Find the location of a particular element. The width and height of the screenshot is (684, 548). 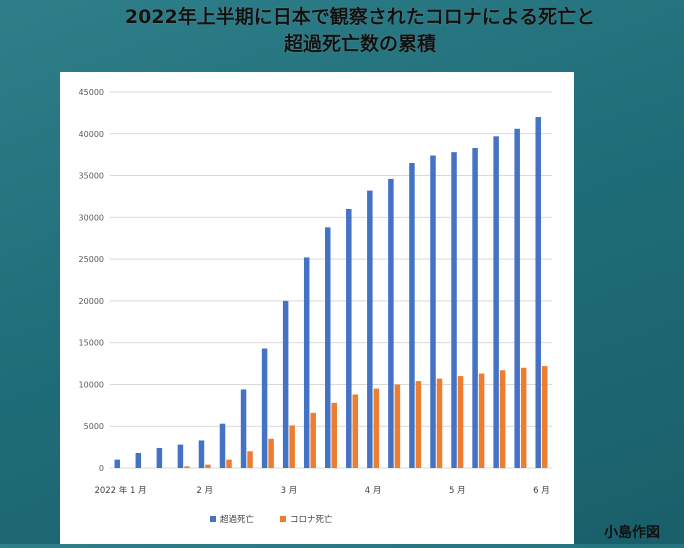

x-tick-label: 2022 年 1 月 is located at coordinates (120, 490).